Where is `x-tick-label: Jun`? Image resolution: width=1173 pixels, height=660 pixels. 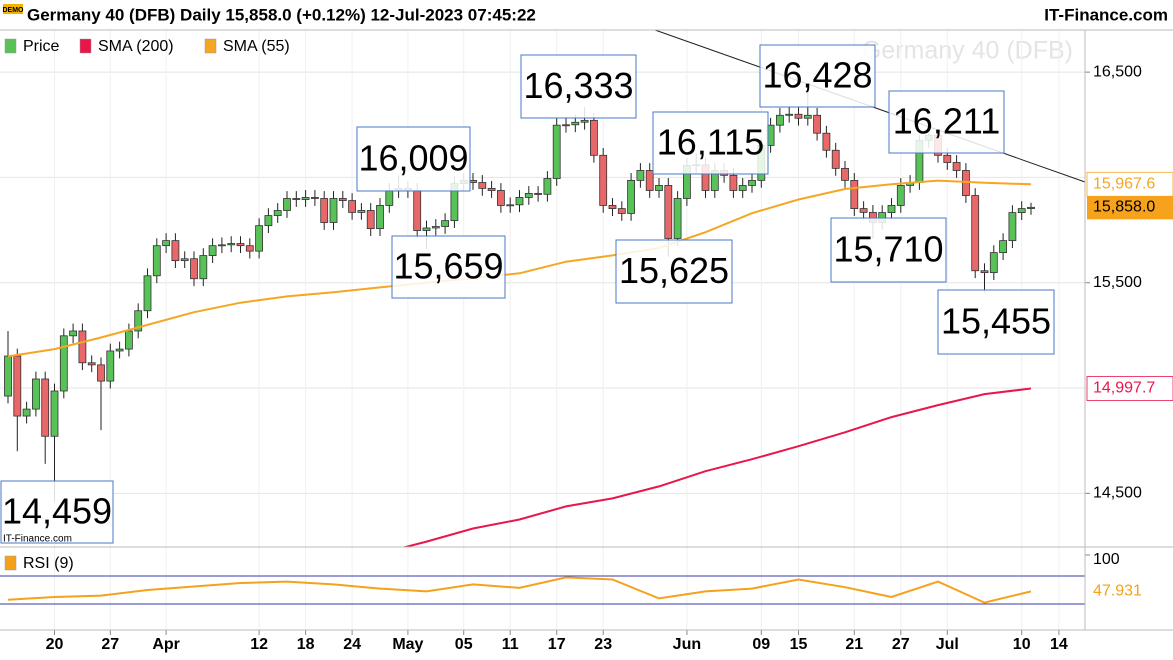
x-tick-label: Jun is located at coordinates (687, 644).